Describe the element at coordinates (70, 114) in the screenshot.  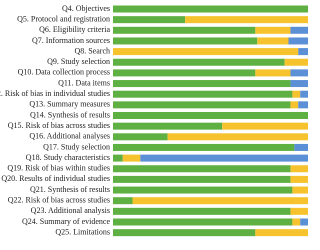
I see `category-label: Q14. Synthesis of results` at that location.